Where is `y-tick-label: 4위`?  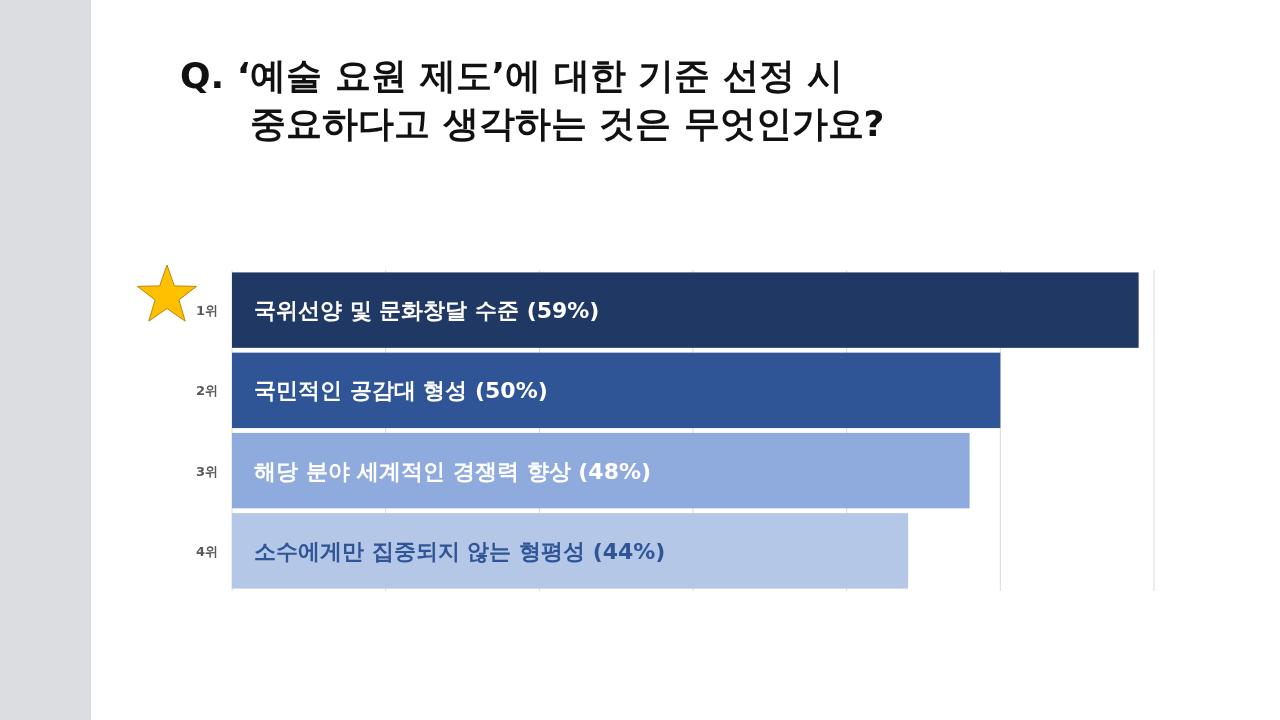 y-tick-label: 4위 is located at coordinates (206, 551).